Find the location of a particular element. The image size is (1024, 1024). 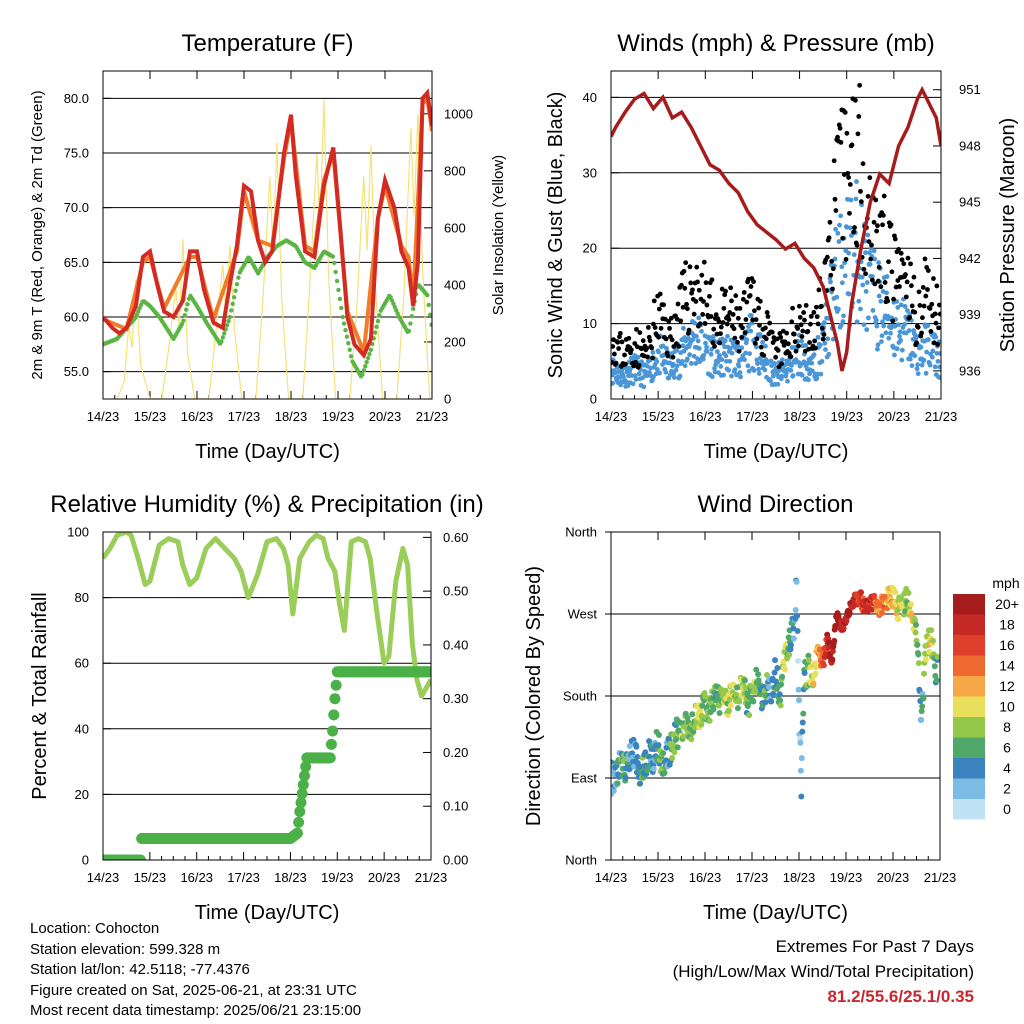

x-tick-label: 16/23 is located at coordinates (197, 416).